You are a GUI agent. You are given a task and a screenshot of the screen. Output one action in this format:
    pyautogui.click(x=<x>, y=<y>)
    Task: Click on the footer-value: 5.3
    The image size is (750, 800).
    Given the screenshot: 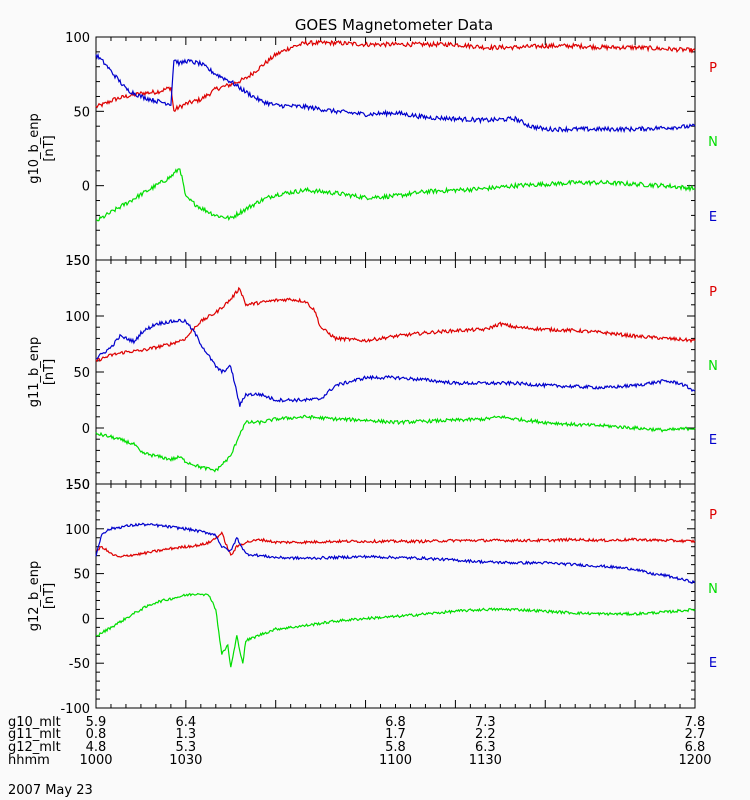 What is the action you would take?
    pyautogui.click(x=186, y=747)
    